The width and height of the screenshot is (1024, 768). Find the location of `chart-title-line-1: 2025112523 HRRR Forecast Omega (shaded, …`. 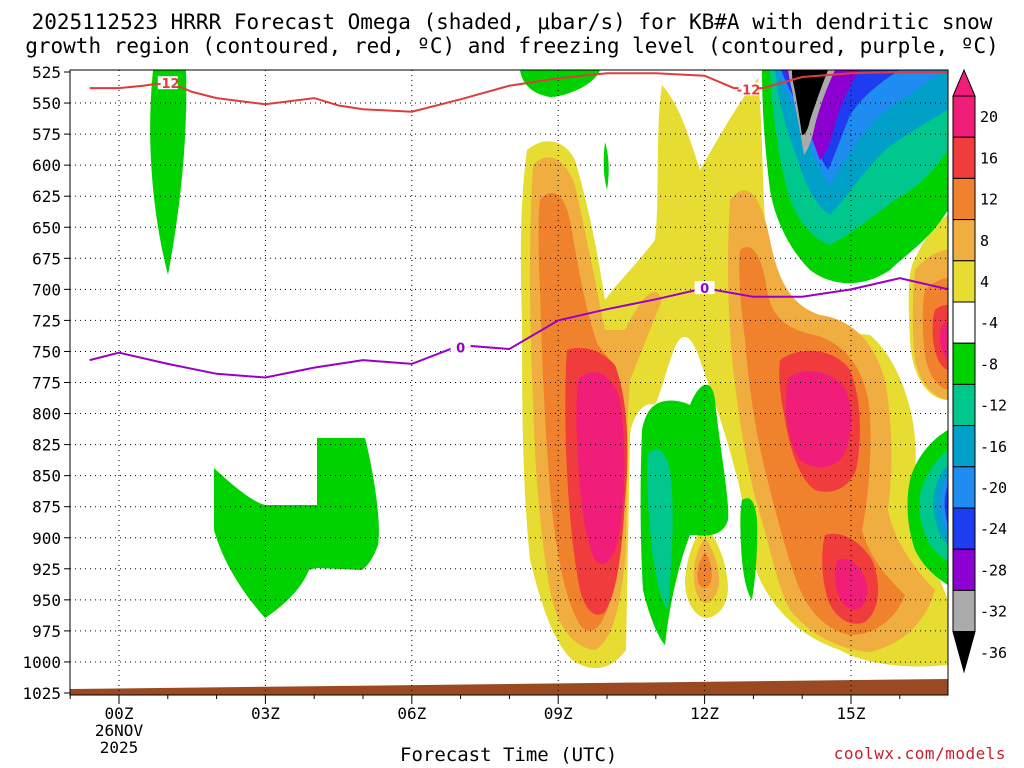

chart-title-line-1: 2025112523 HRRR Forecast Omega (shaded, … is located at coordinates (512, 22).